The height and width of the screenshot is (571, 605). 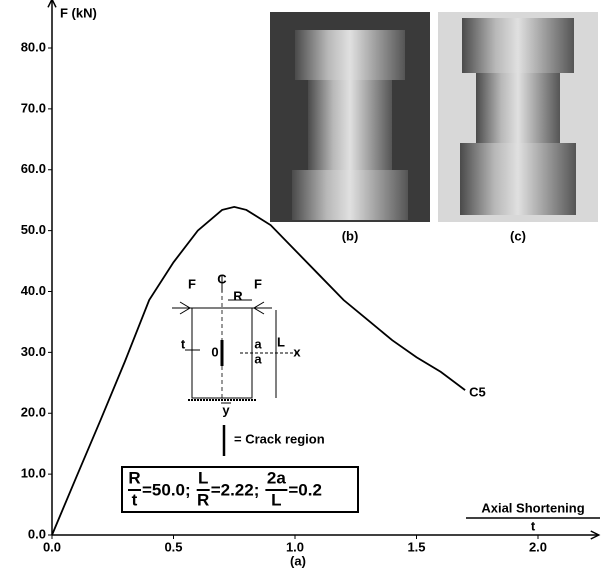 What do you see at coordinates (33, 46) in the screenshot?
I see `y-tick-label: 80.0` at bounding box center [33, 46].